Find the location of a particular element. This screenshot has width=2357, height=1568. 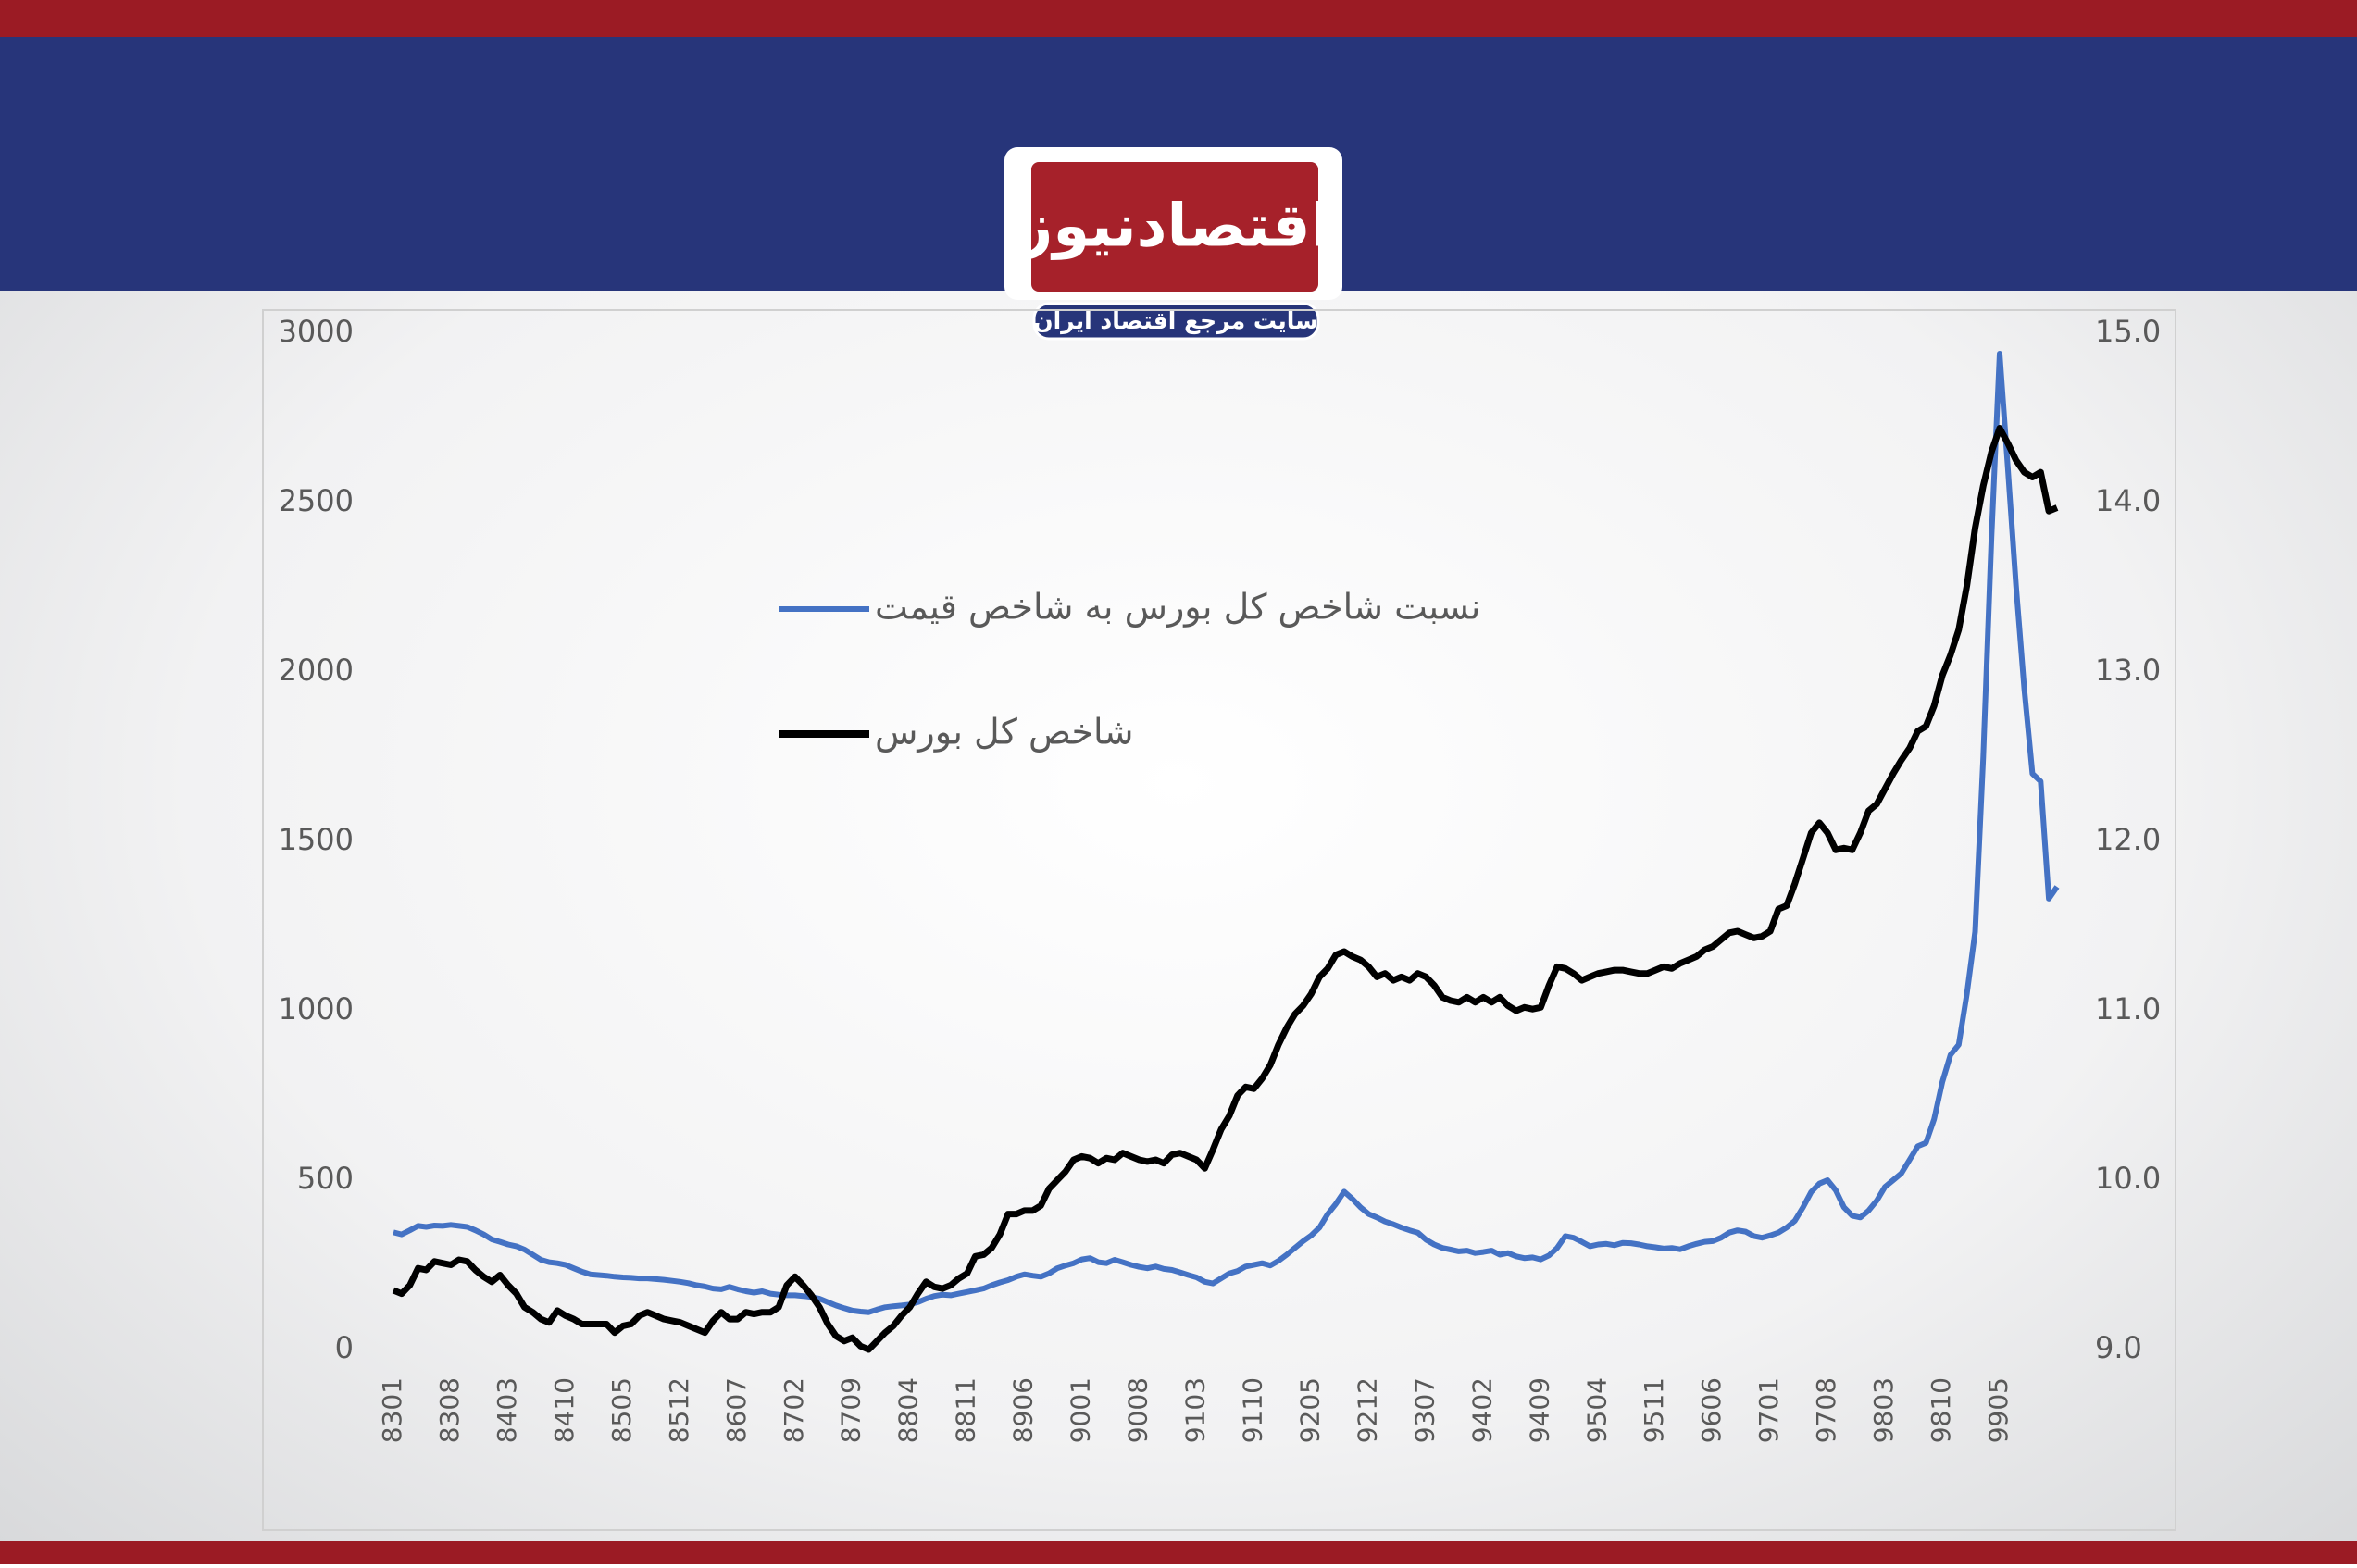

x-tick-label: 8512 is located at coordinates (679, 1410).